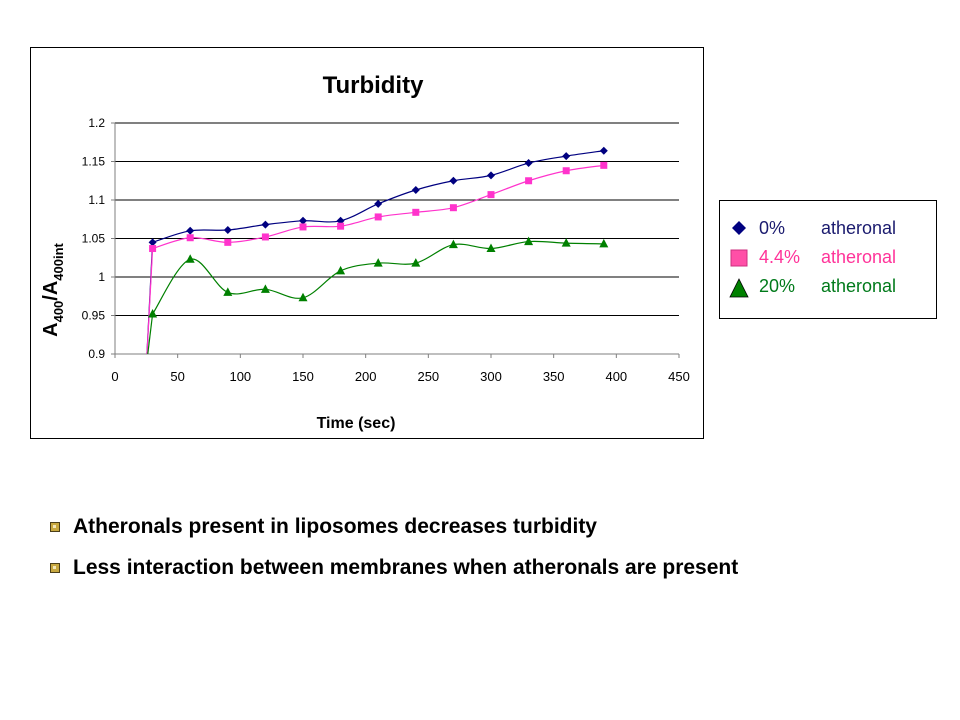 Image resolution: width=960 pixels, height=720 pixels. What do you see at coordinates (150, 333) in the screenshot?
I see `series-20pct-lead` at bounding box center [150, 333].